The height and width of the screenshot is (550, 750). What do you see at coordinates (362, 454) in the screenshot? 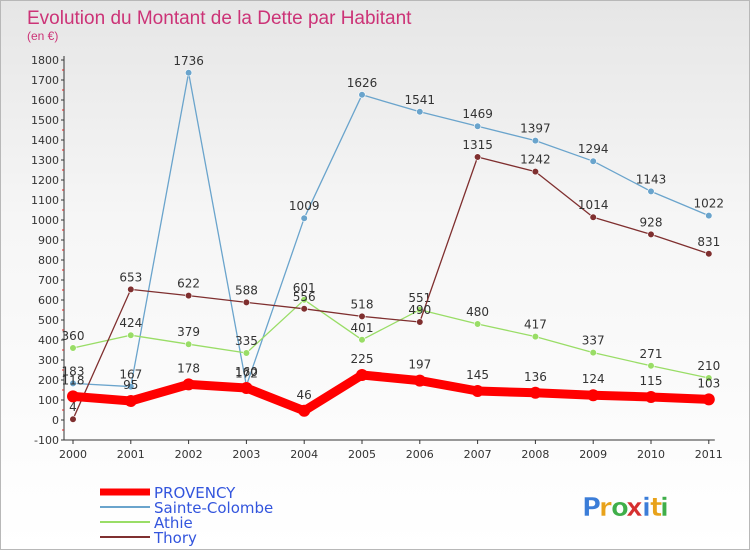
I see `x-tick-label: 2005` at bounding box center [362, 454].